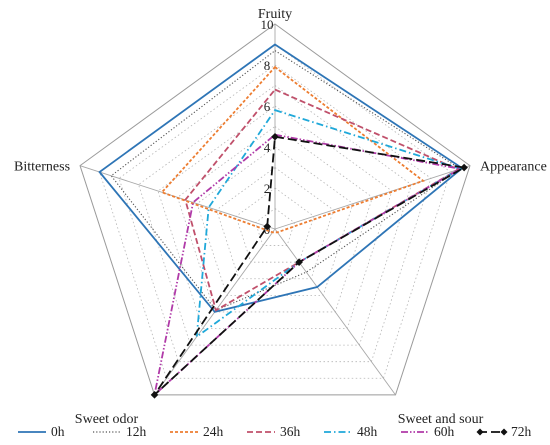 This screenshot has width=550, height=445. Describe the element at coordinates (275, 431) in the screenshot. I see `legend: 0h 12h 24h 36h 48h 60h 72h` at that location.